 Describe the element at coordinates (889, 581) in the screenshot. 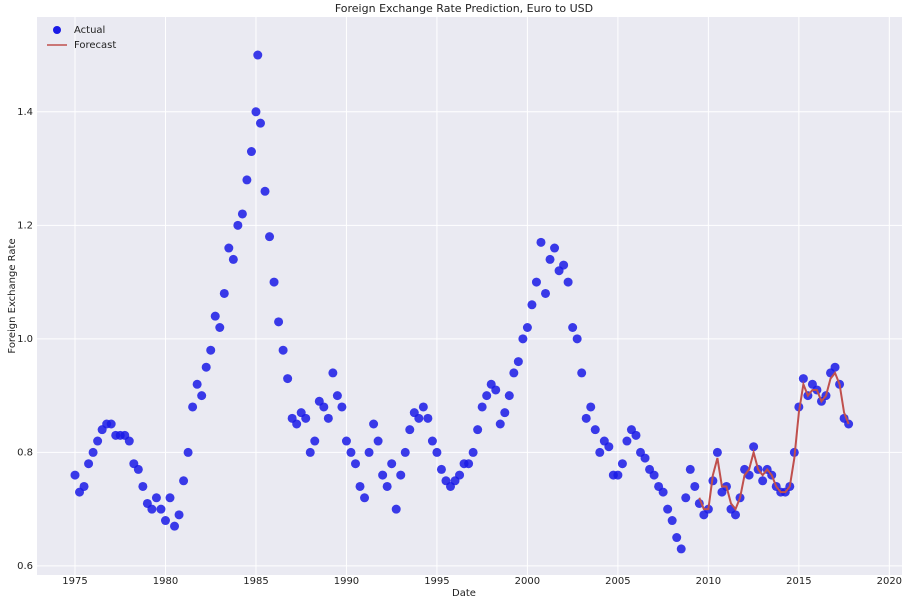

I see `x-tick-label: 2020` at that location.